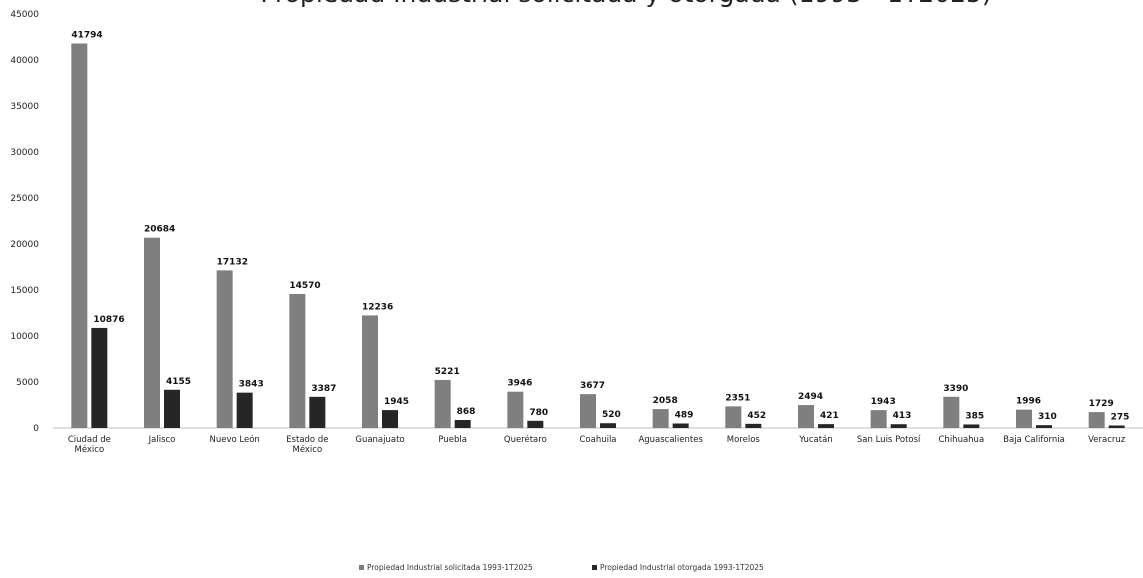  I want to click on data-label: 41794, so click(86, 35).